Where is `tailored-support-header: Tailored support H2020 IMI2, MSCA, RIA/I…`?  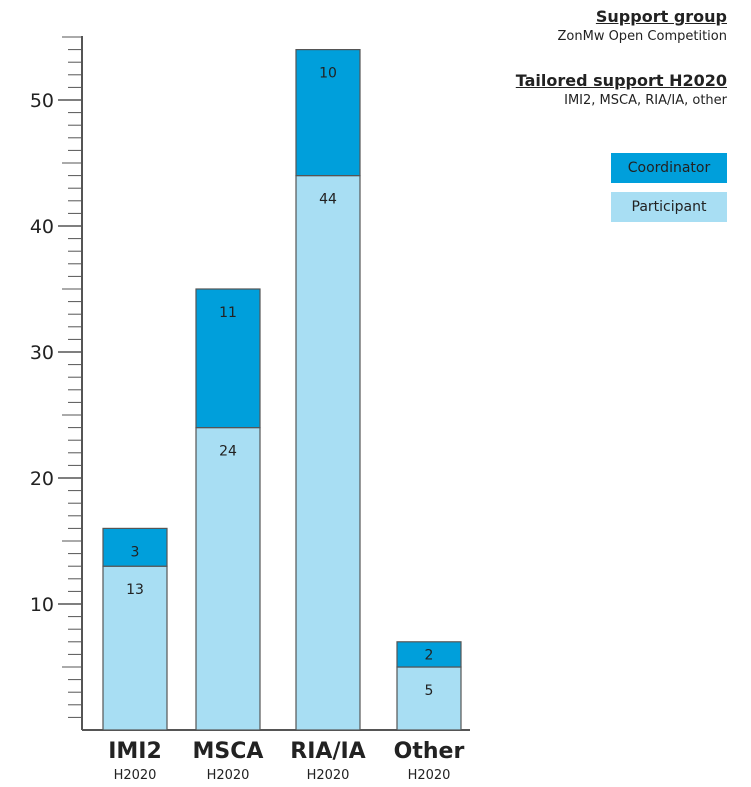
tailored-support-header: Tailored support H2020 IMI2, MSCA, RIA/I… is located at coordinates (621, 90).